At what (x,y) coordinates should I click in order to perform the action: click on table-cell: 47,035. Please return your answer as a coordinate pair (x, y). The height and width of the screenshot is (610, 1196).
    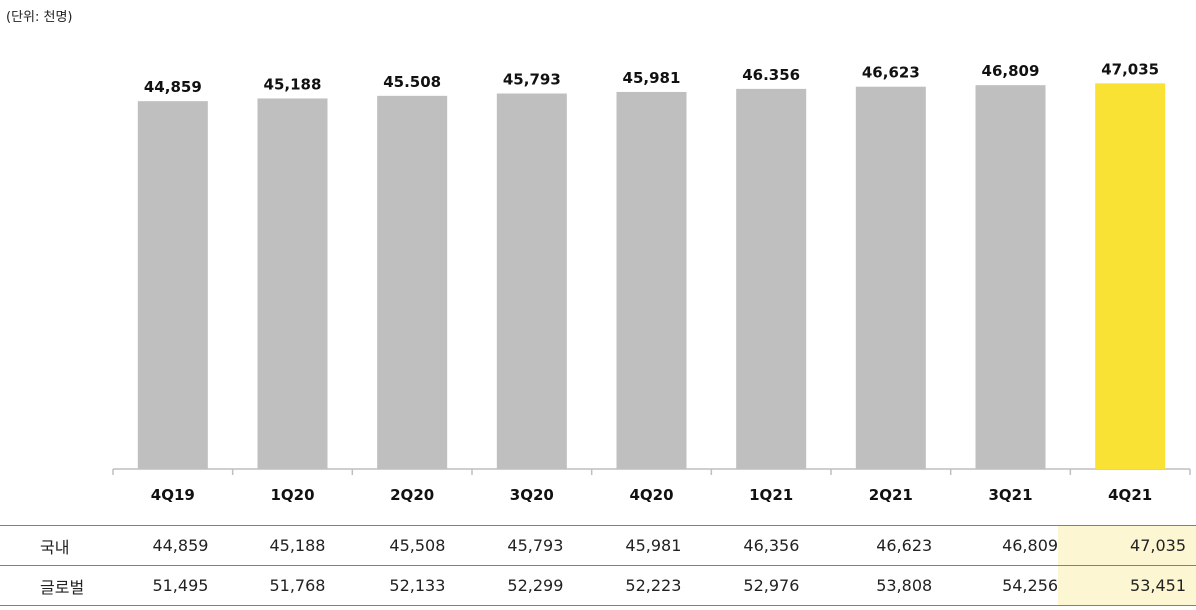
    Looking at the image, I should click on (1127, 545).